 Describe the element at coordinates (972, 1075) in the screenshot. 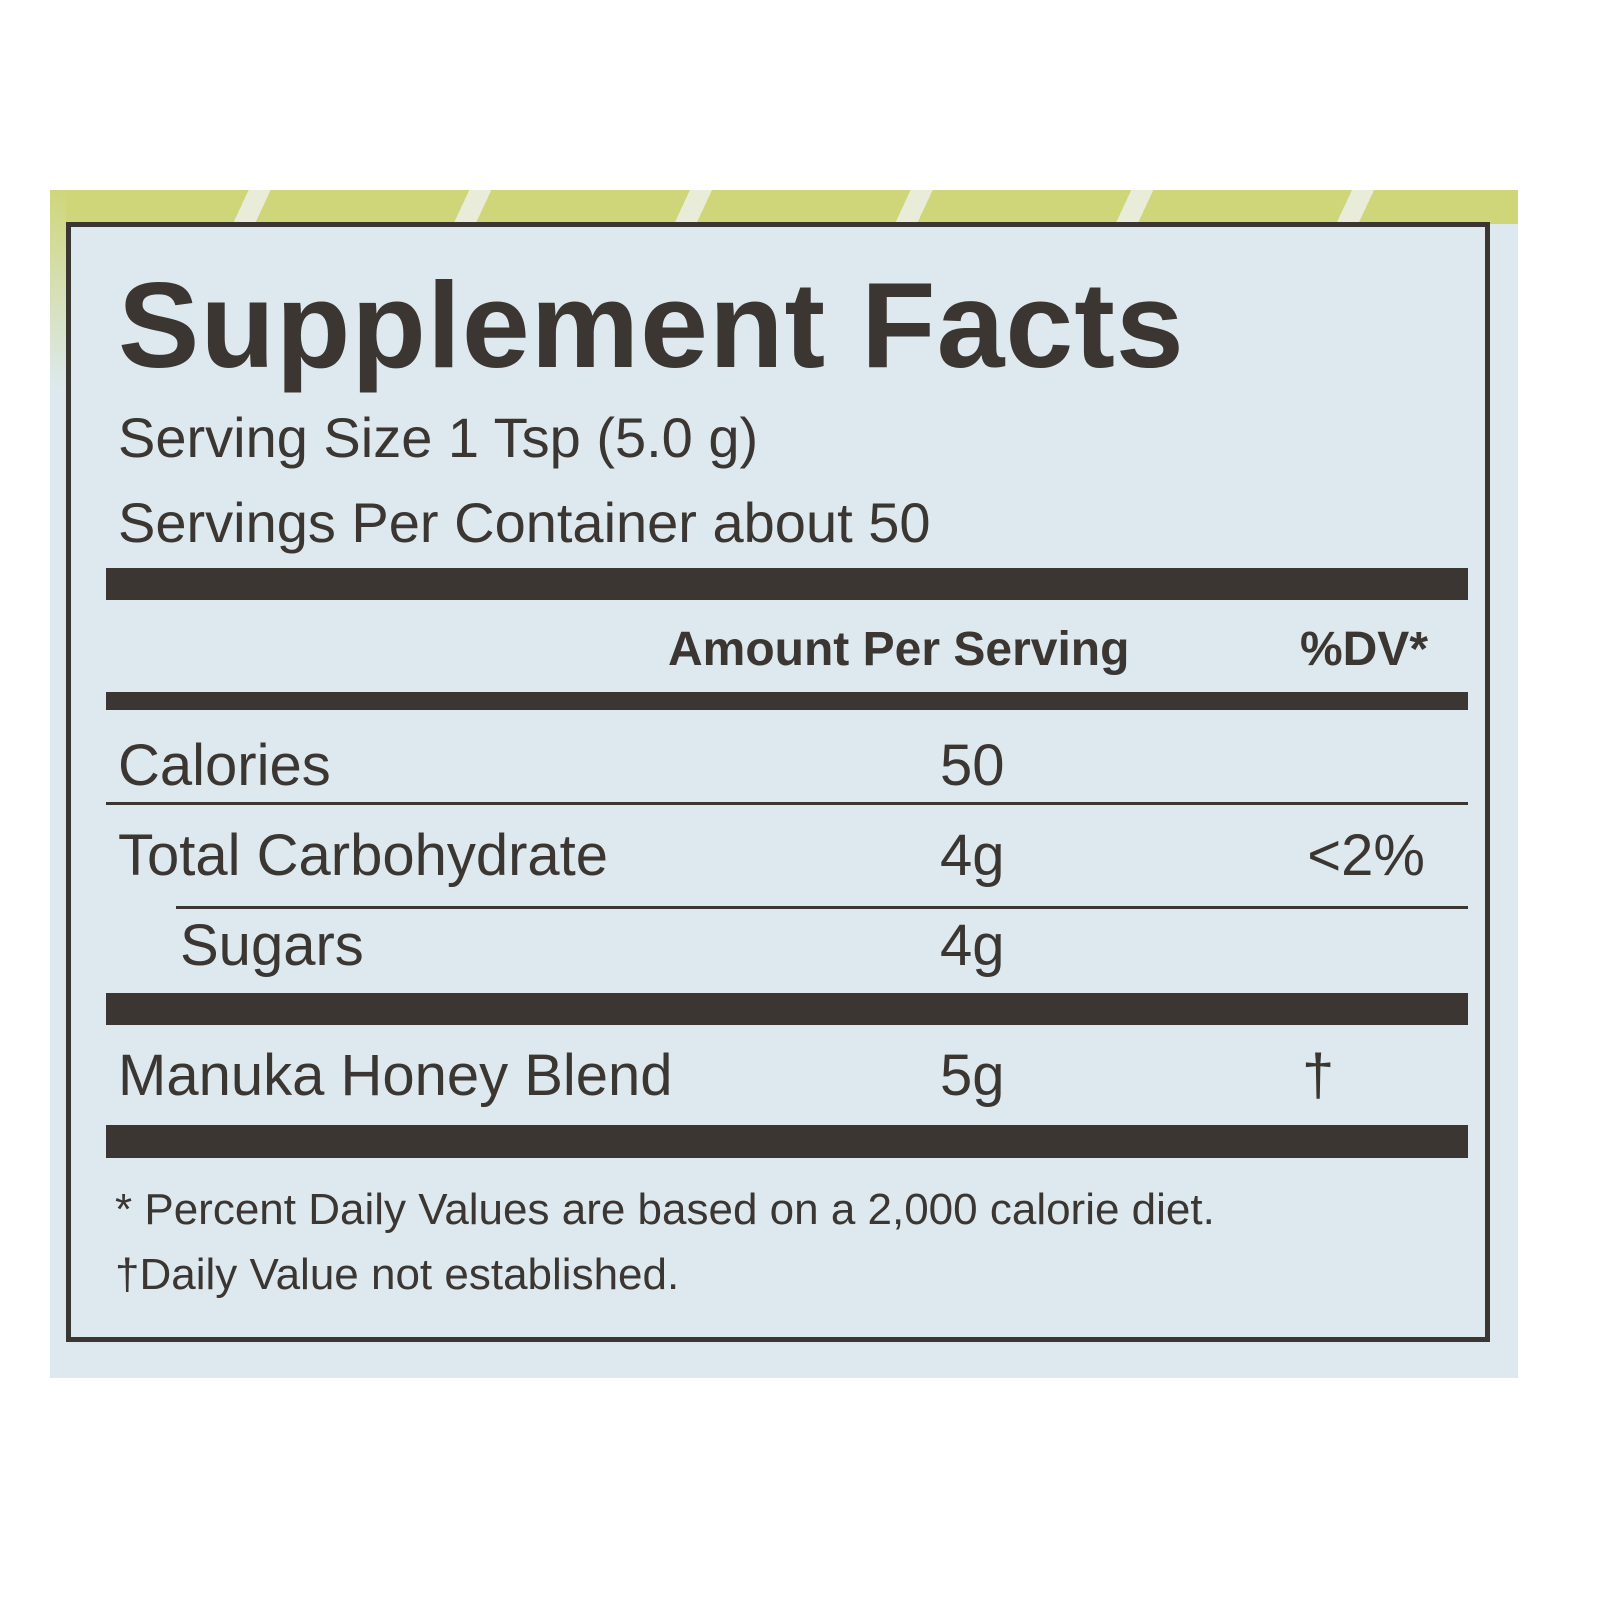

I see `row-amount: 5g` at that location.